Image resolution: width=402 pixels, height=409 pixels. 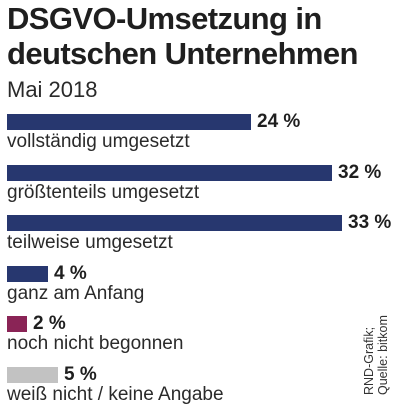 I want to click on category-label: vollständig umgesetzt, so click(x=98, y=141).